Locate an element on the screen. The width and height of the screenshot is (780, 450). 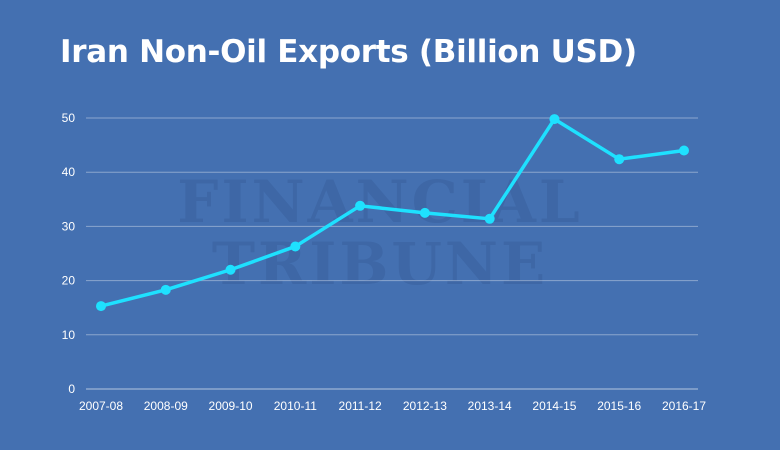
x-tick-label: 2013-14 is located at coordinates (490, 406).